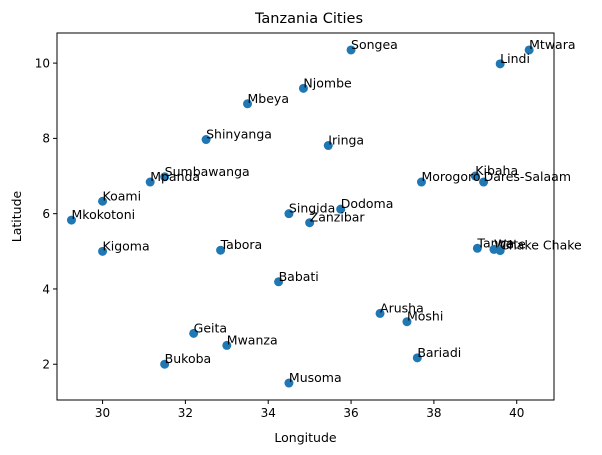 Image resolution: width=602 pixels, height=455 pixels. Describe the element at coordinates (346, 140) in the screenshot. I see `point-label: Iringa` at that location.